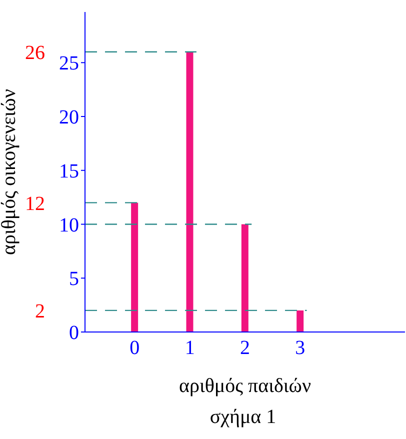 The image size is (406, 439). Describe the element at coordinates (74, 279) in the screenshot. I see `y-tick-label: 5` at that location.